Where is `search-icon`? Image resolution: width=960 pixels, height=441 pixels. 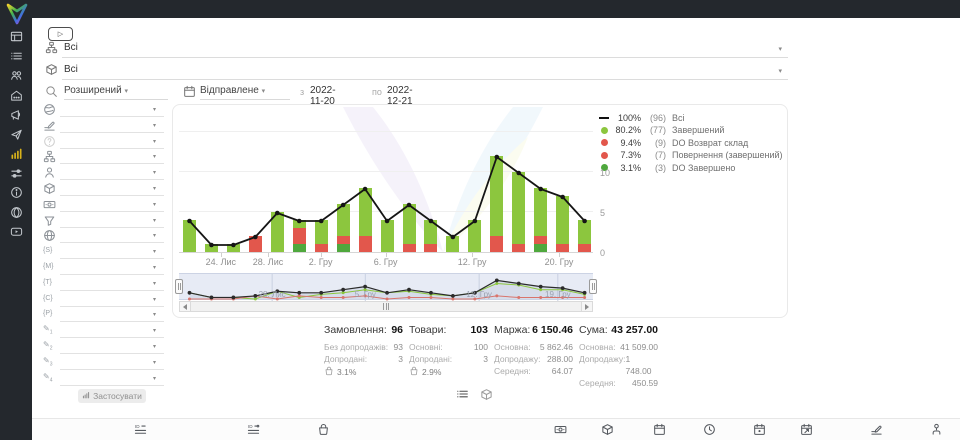 search-icon is located at coordinates (51, 93).